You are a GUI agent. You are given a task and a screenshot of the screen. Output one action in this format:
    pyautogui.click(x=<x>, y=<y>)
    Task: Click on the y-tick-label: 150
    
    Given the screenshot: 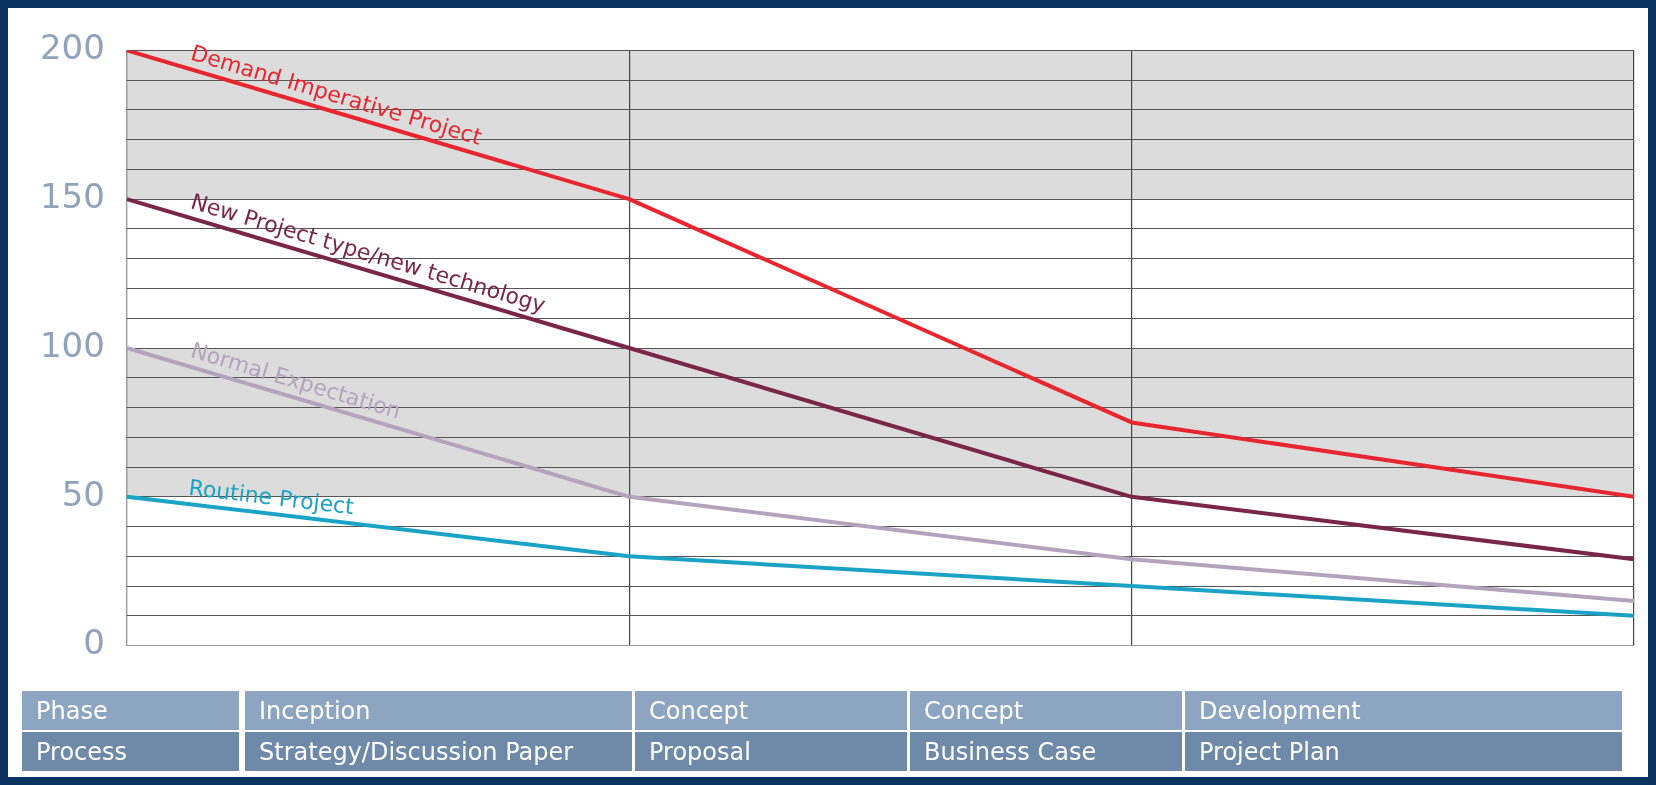 What is the action you would take?
    pyautogui.click(x=72, y=196)
    